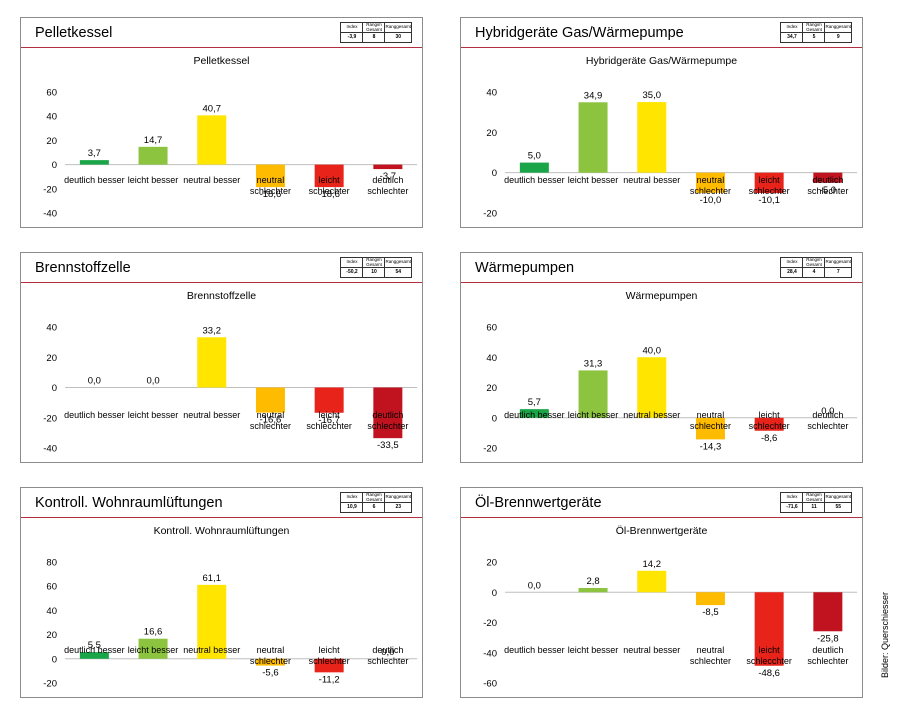  I want to click on data-label: 35,0, so click(652, 95).